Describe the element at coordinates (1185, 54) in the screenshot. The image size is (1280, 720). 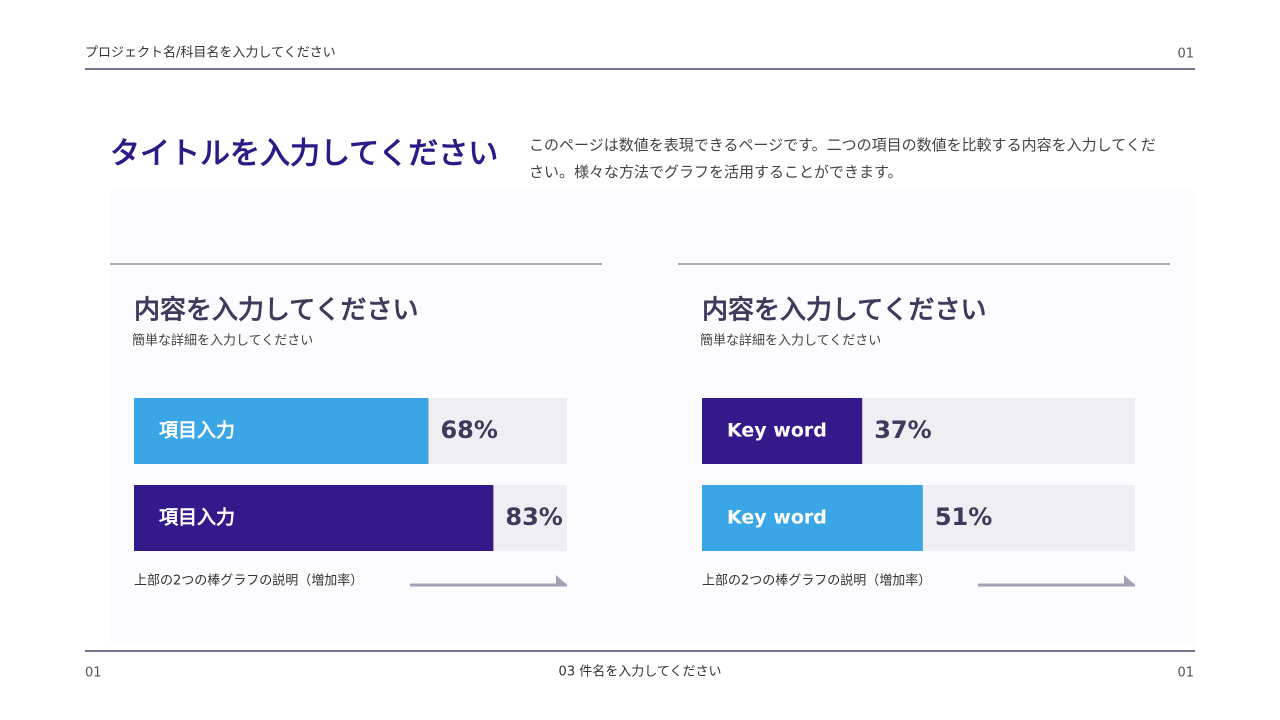
I see `header-page: 01` at that location.